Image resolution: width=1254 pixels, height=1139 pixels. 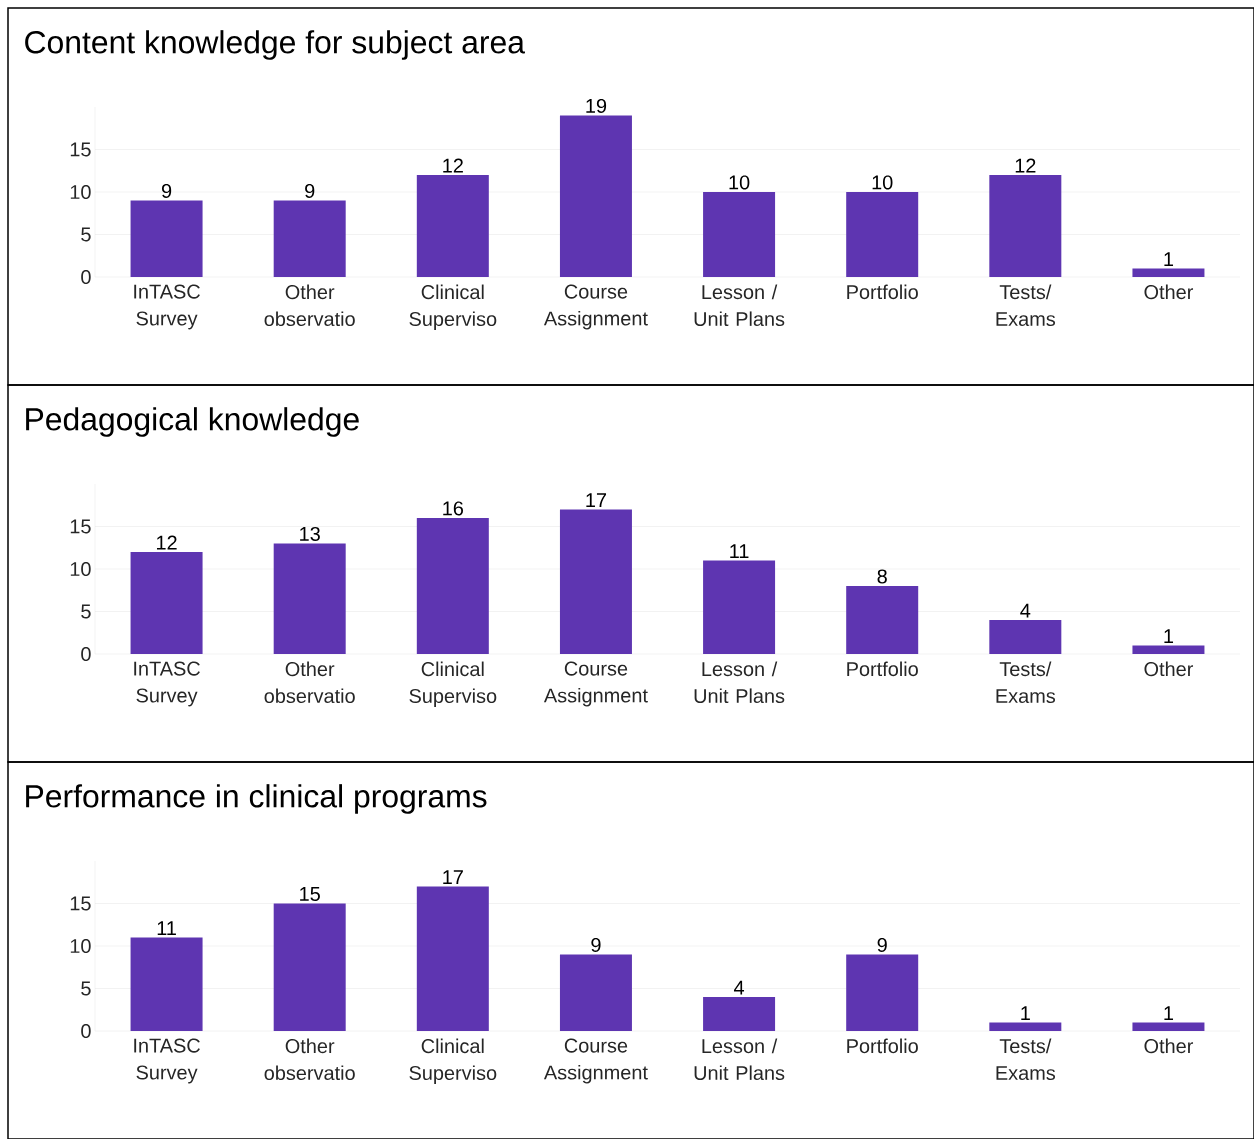 I want to click on data-label: 13, so click(x=310, y=533).